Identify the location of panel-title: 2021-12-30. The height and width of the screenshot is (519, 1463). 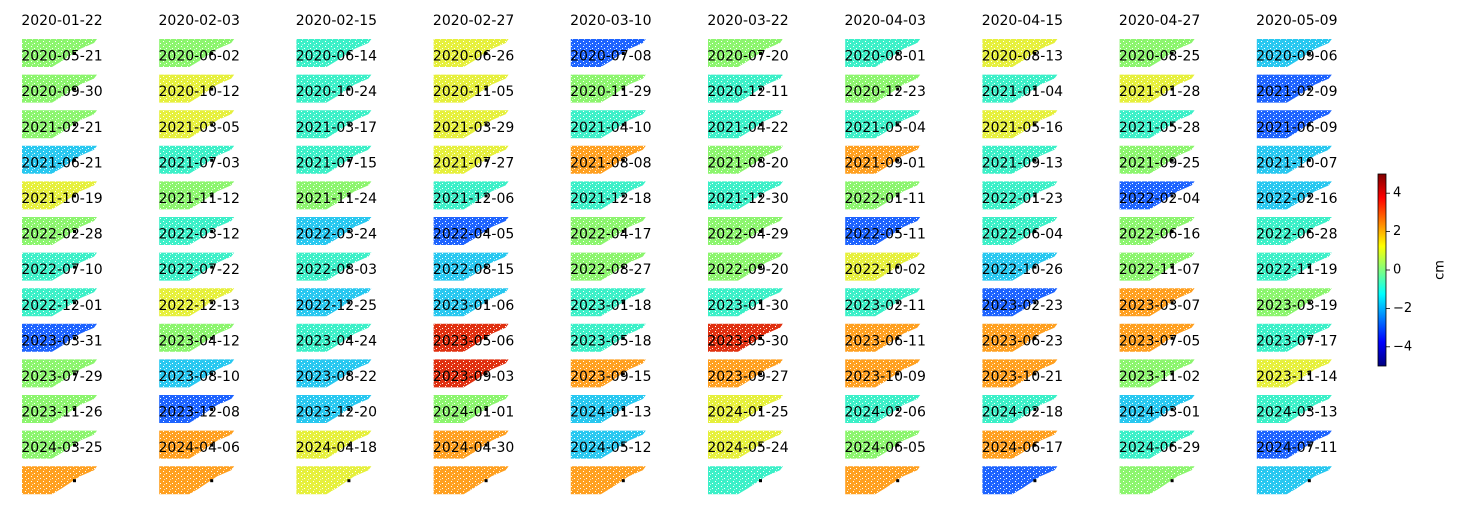
(747, 199).